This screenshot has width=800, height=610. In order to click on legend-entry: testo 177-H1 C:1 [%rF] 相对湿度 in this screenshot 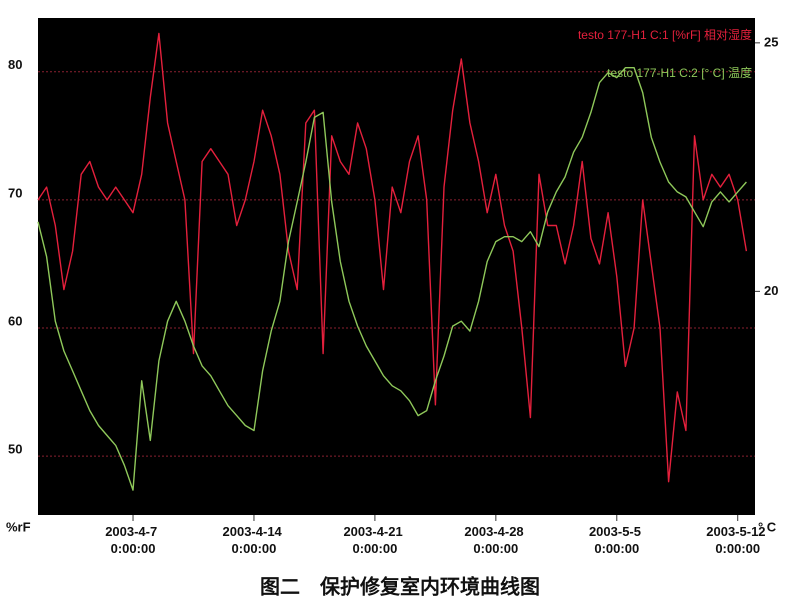, I will do `click(665, 34)`.